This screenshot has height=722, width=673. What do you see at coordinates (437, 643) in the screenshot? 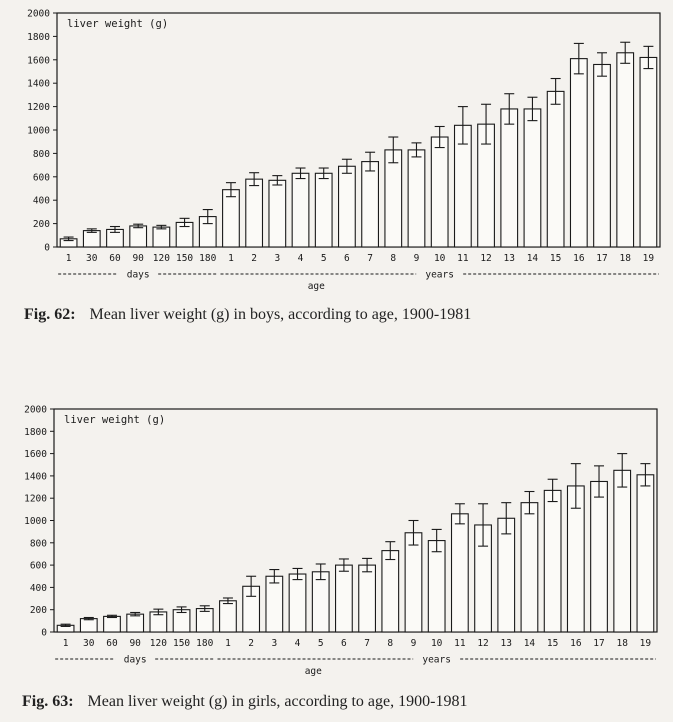
I see `x-tick-label: 10` at bounding box center [437, 643].